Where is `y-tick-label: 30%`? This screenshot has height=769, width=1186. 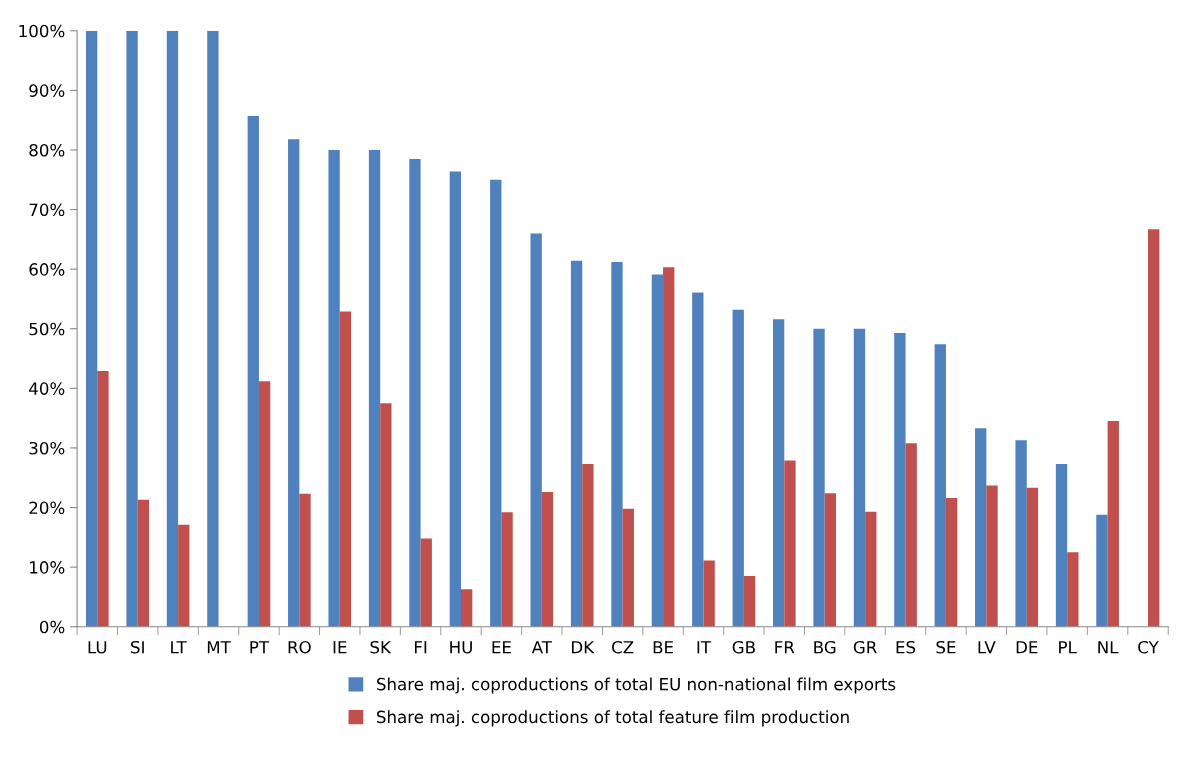 y-tick-label: 30% is located at coordinates (47, 448).